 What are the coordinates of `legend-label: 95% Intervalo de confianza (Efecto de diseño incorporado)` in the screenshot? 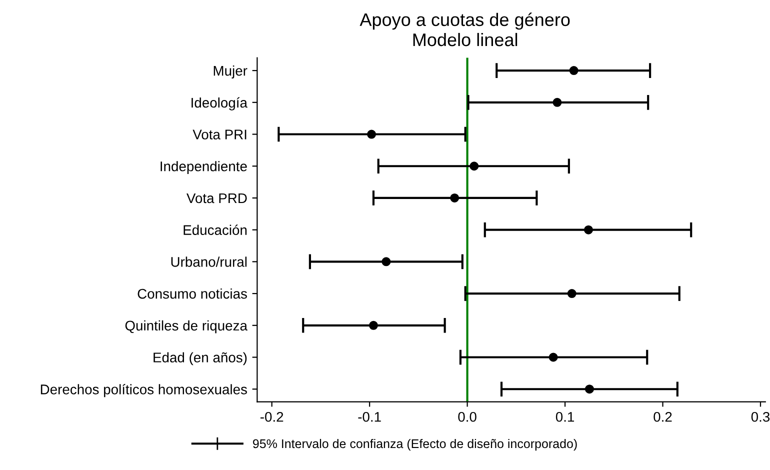 It's located at (414, 444).